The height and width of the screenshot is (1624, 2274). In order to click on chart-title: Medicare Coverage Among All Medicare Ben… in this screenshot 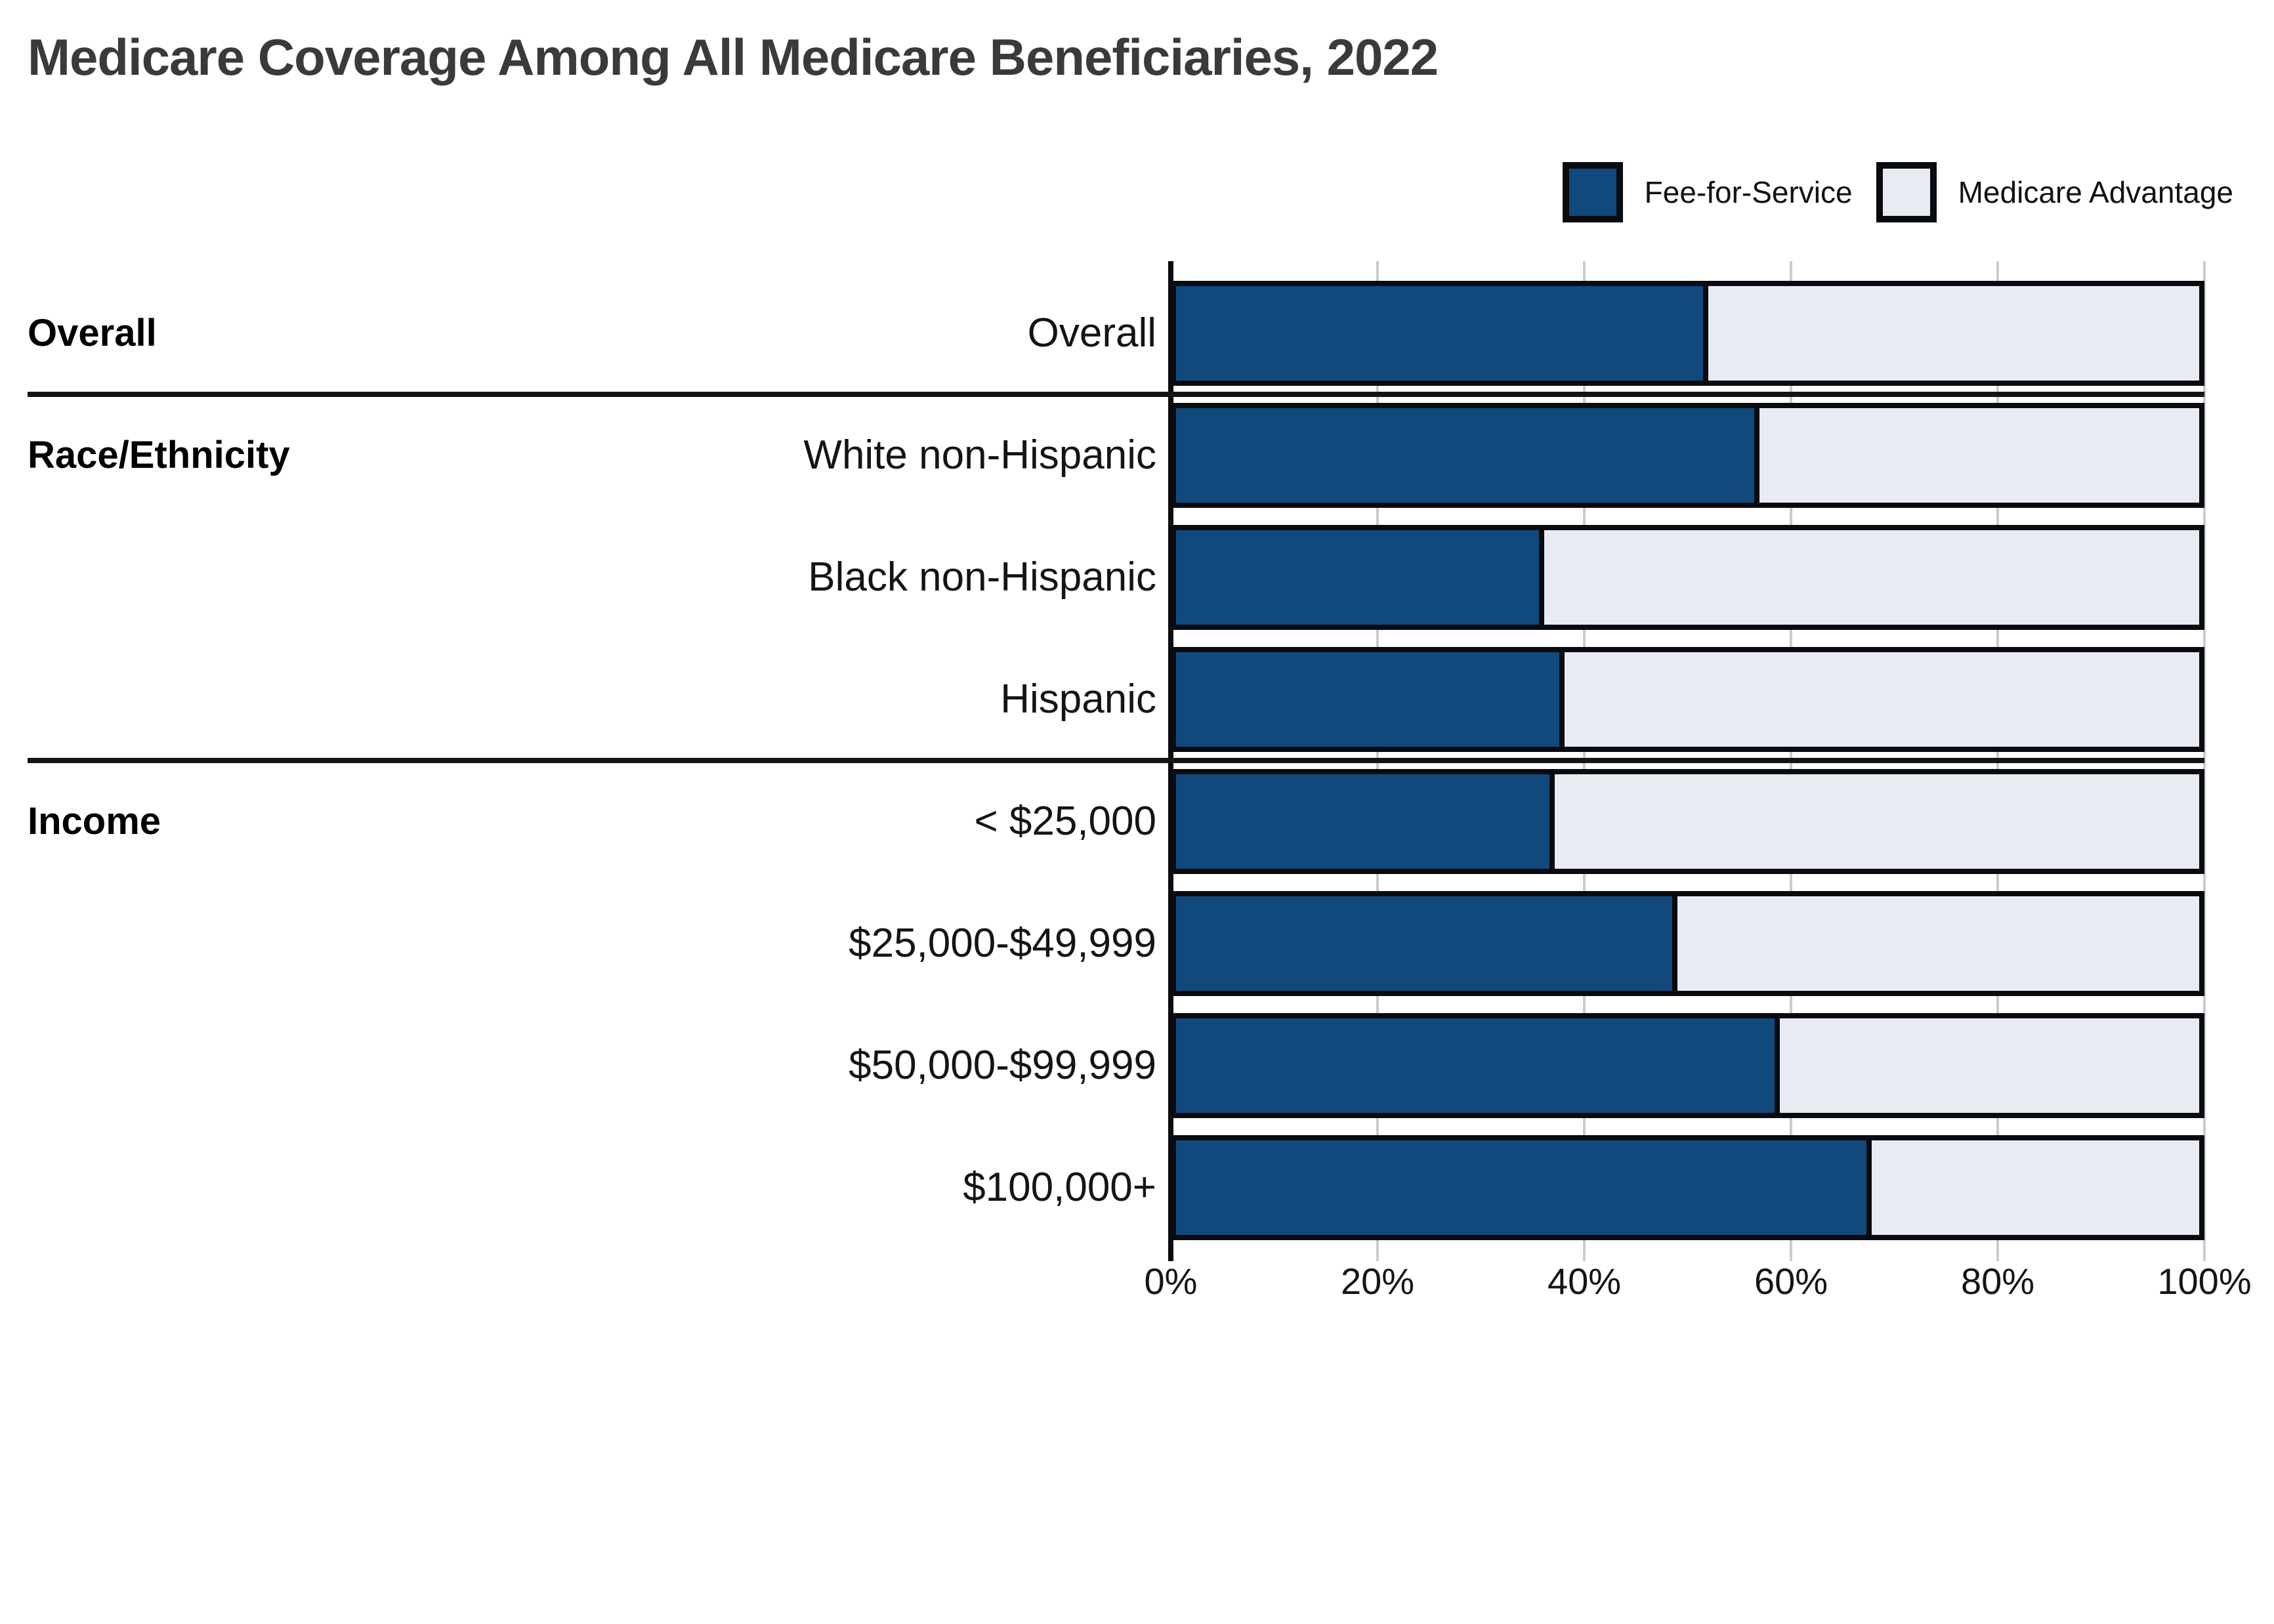, I will do `click(733, 57)`.